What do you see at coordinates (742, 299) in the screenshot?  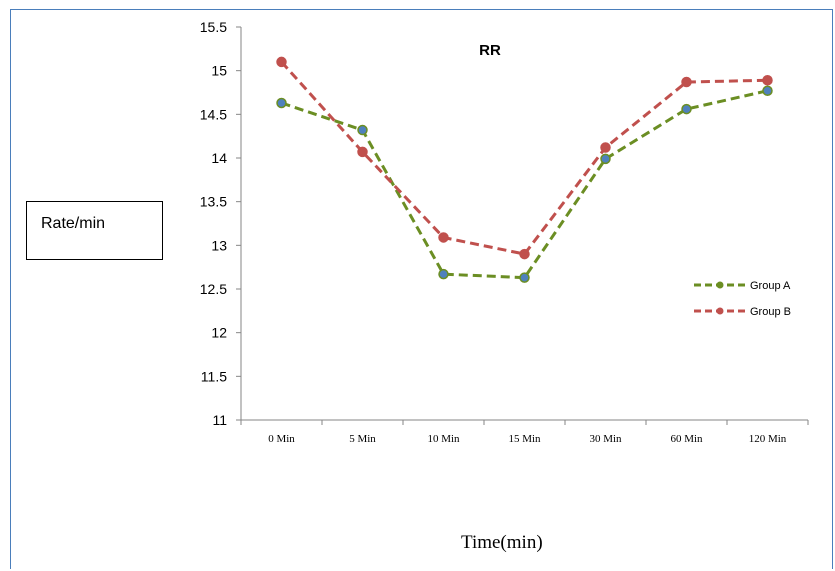 I see `legend: Group A Group B` at bounding box center [742, 299].